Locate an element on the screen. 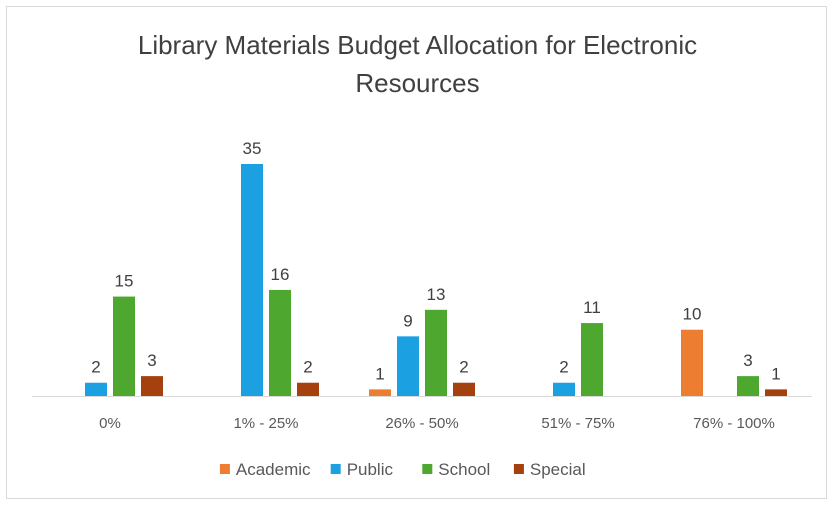 This screenshot has height=506, width=835. legend-label-public: Public is located at coordinates (370, 469).